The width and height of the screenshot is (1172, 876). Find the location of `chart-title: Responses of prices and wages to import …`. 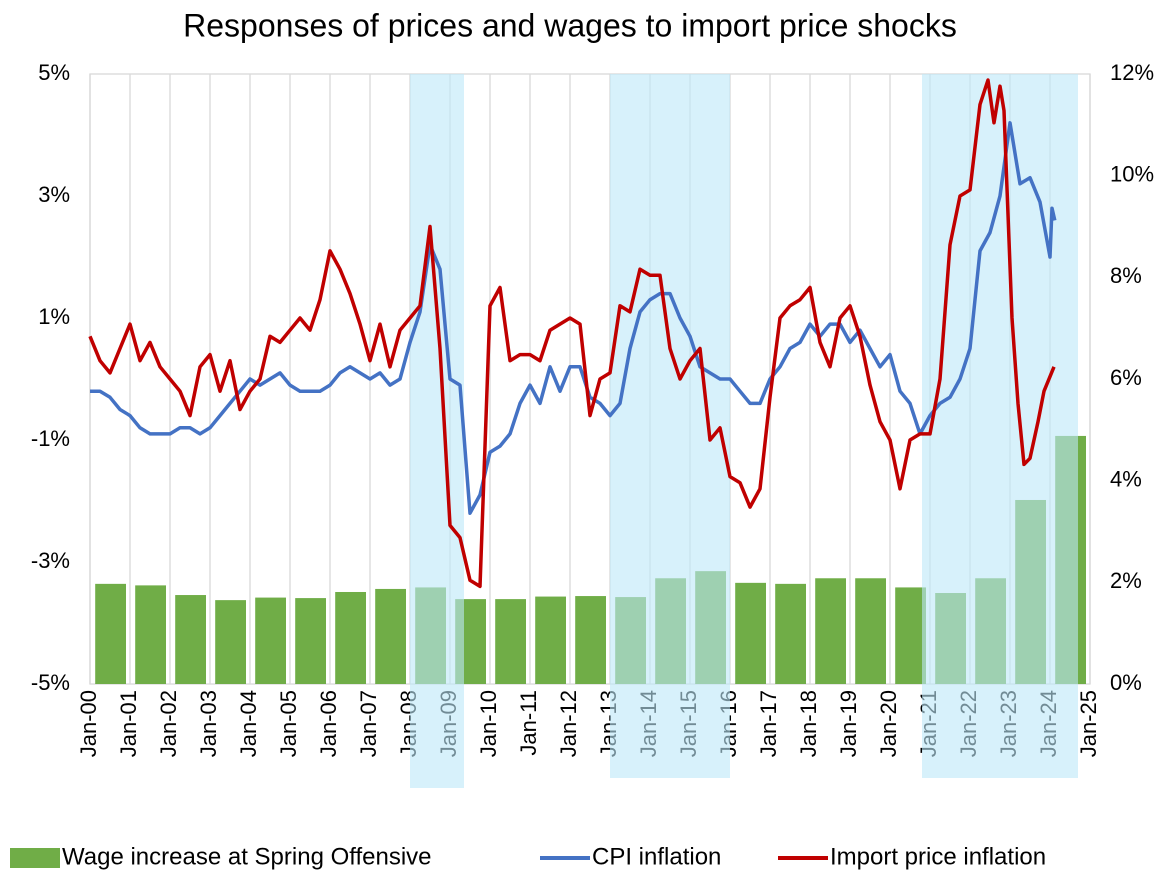

chart-title: Responses of prices and wages to import … is located at coordinates (570, 25).